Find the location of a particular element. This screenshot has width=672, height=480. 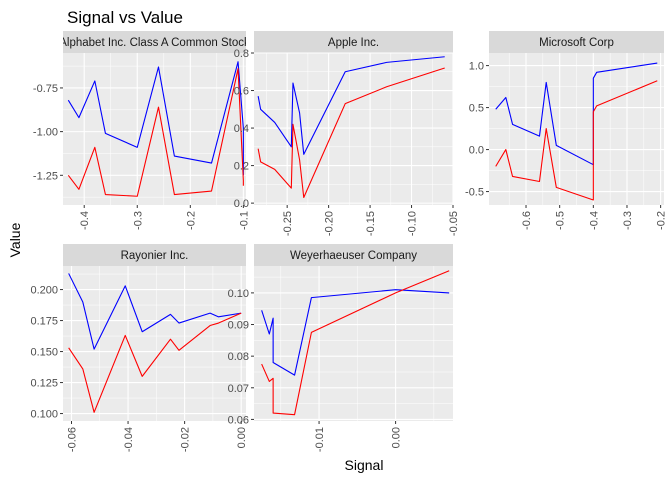

y-tick-label: 0.07 is located at coordinates (238, 389).